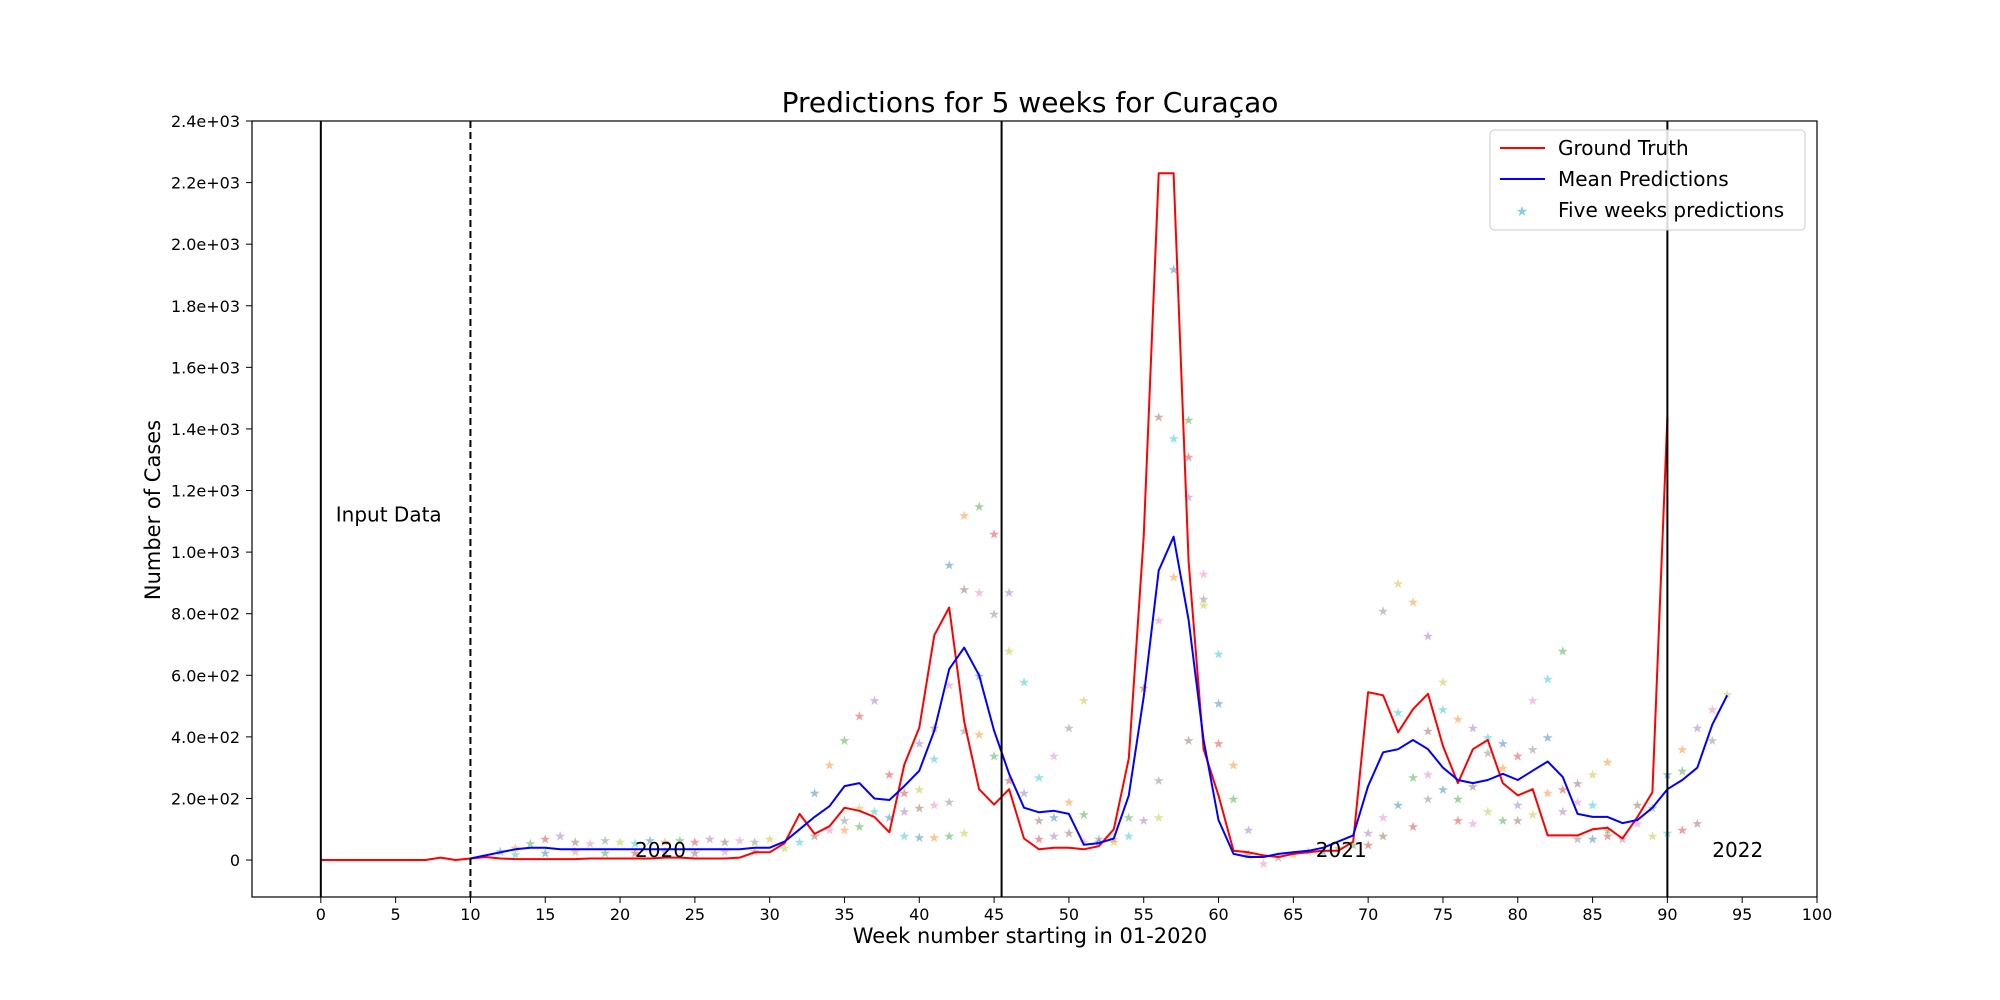 This screenshot has height=1000, width=2000. What do you see at coordinates (470, 914) in the screenshot?
I see `x-tick-label: 10` at bounding box center [470, 914].